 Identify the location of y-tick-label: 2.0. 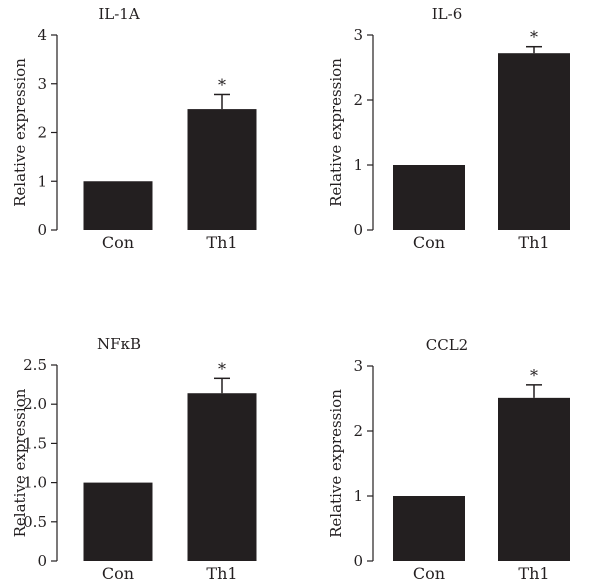
(35, 404).